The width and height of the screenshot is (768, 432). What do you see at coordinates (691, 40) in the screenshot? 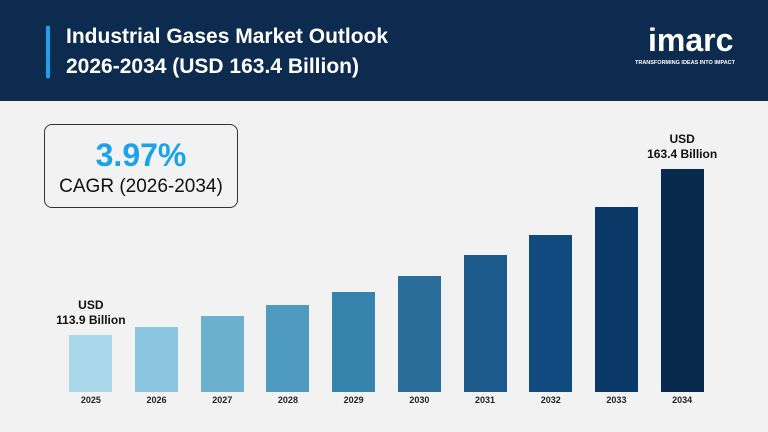
I see `logo: imarc` at bounding box center [691, 40].